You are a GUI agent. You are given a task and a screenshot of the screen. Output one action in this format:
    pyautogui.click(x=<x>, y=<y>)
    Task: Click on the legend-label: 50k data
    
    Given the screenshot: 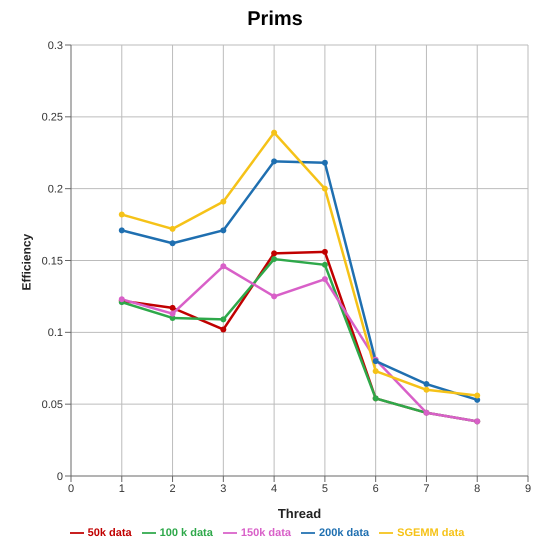 What is the action you would take?
    pyautogui.click(x=110, y=532)
    